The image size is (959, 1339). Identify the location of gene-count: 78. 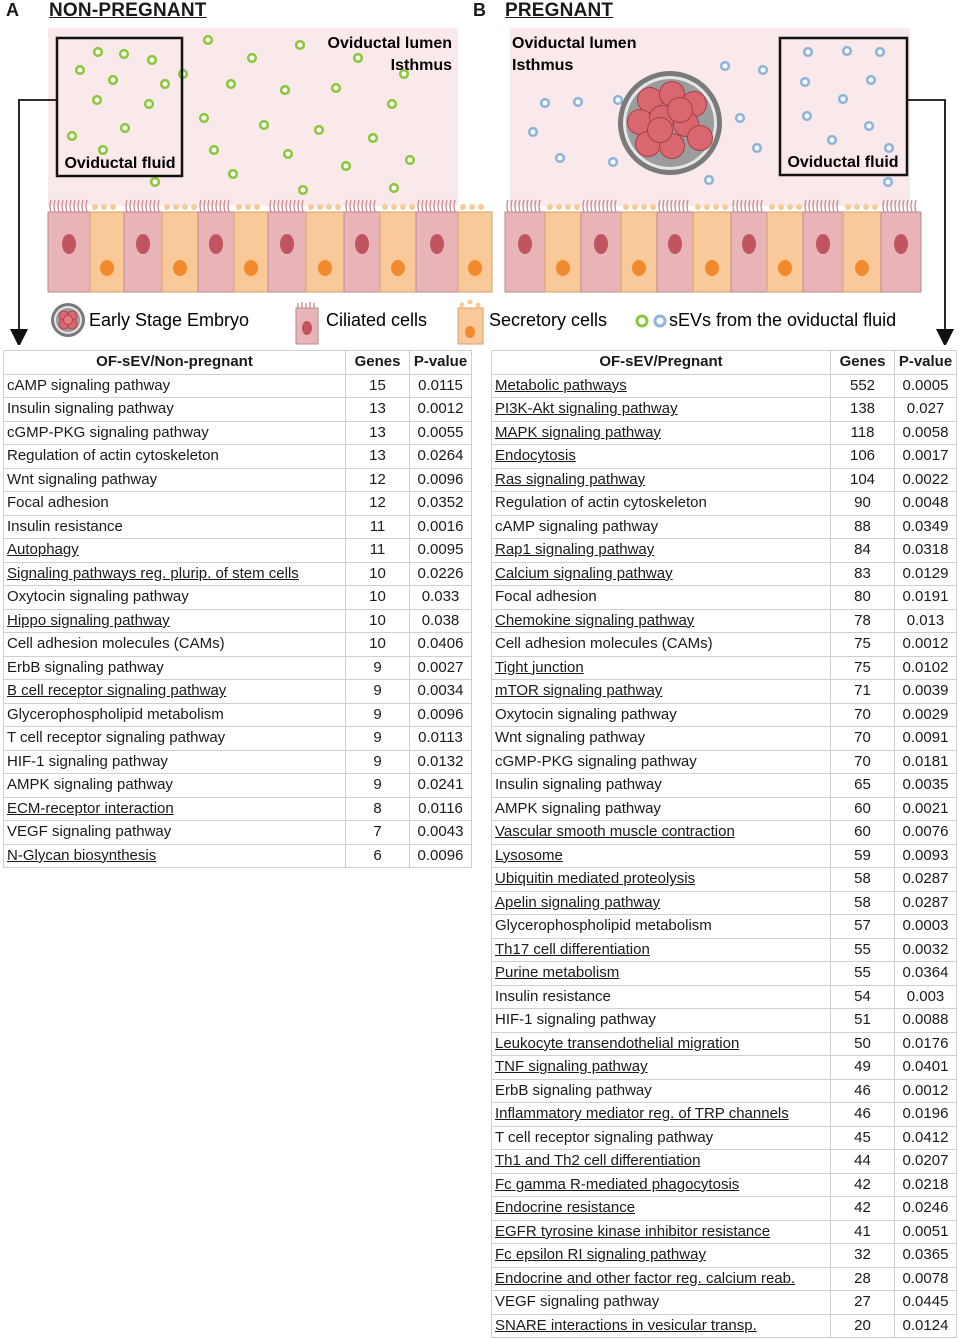
(862, 620).